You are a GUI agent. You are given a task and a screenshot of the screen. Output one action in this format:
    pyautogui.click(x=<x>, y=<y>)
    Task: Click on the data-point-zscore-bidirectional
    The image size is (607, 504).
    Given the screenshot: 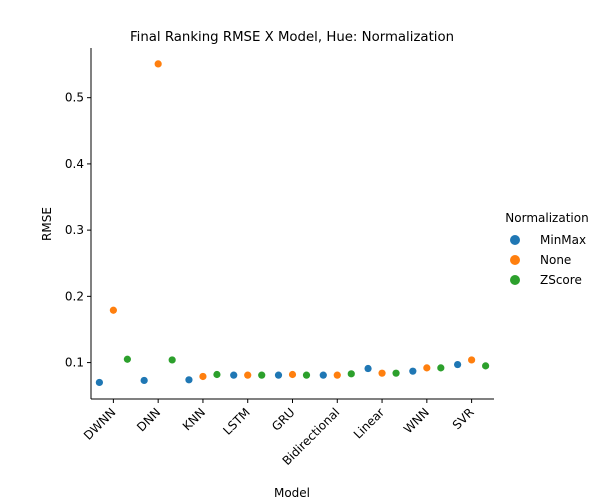 What is the action you would take?
    pyautogui.click(x=351, y=374)
    